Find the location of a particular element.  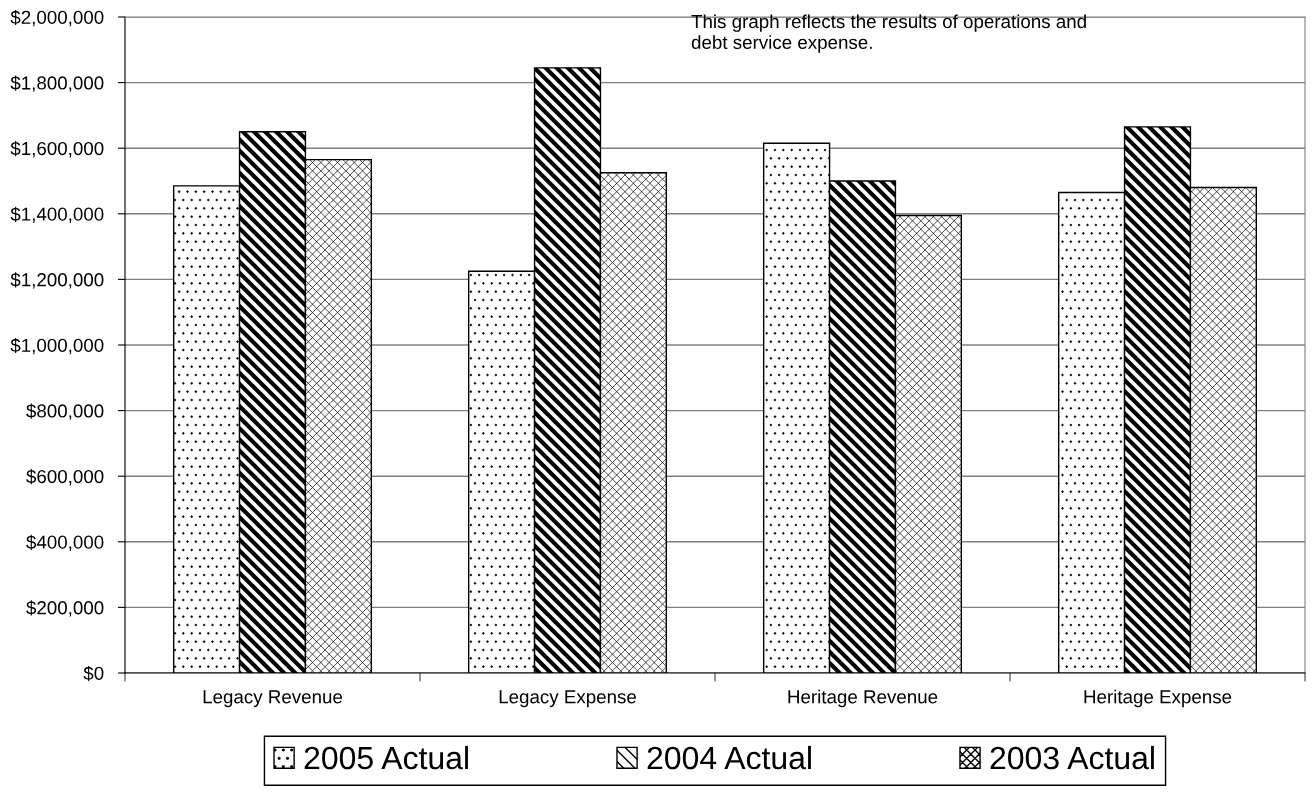

y-tick-label: $2,000,000 is located at coordinates (57, 18).